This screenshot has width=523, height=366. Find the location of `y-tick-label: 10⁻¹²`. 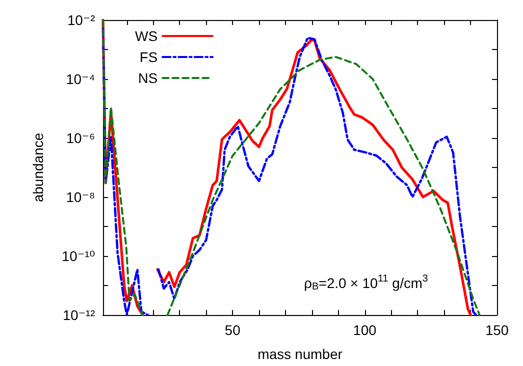

y-tick-label: 10⁻¹² is located at coordinates (79, 315).